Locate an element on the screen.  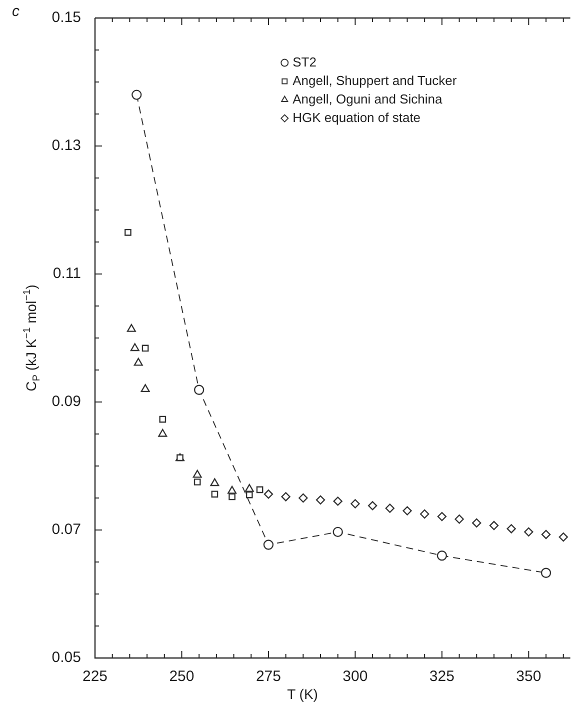
legend-label: HGK equation of state is located at coordinates (356, 117).